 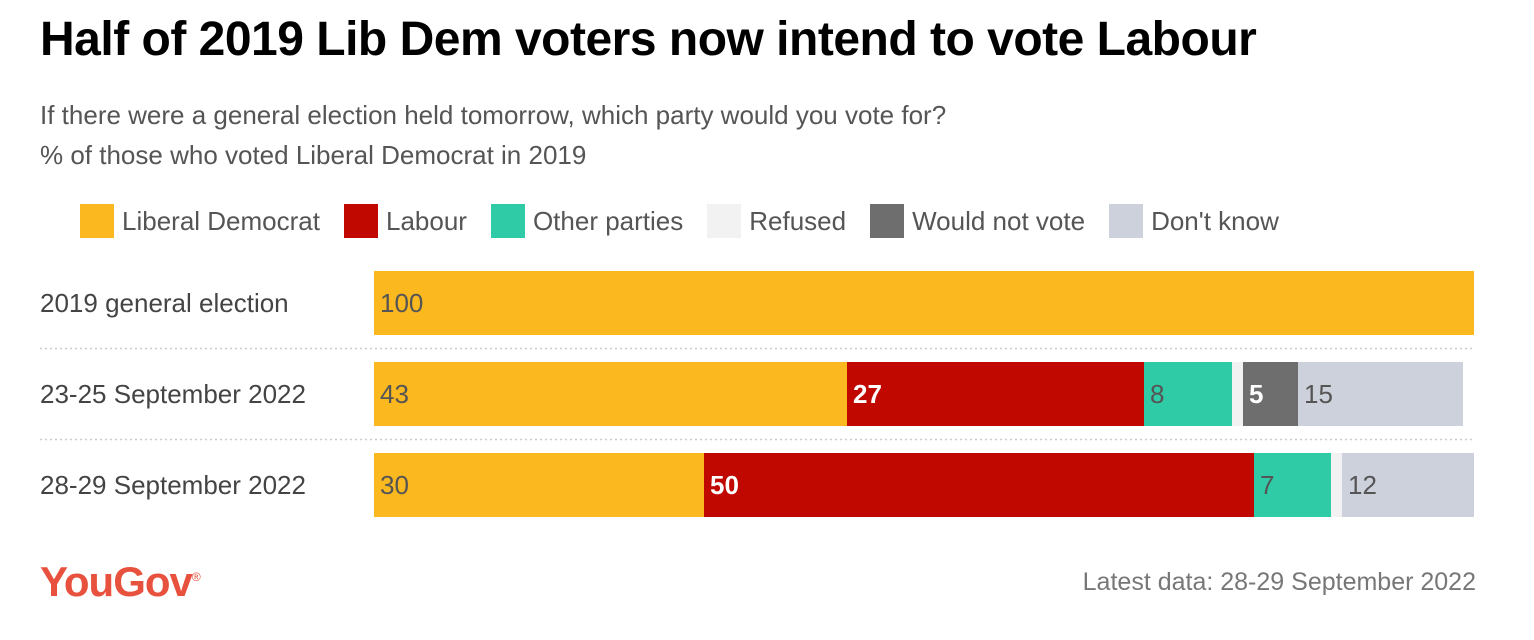 I want to click on legend-item-labour: Labour, so click(x=405, y=221).